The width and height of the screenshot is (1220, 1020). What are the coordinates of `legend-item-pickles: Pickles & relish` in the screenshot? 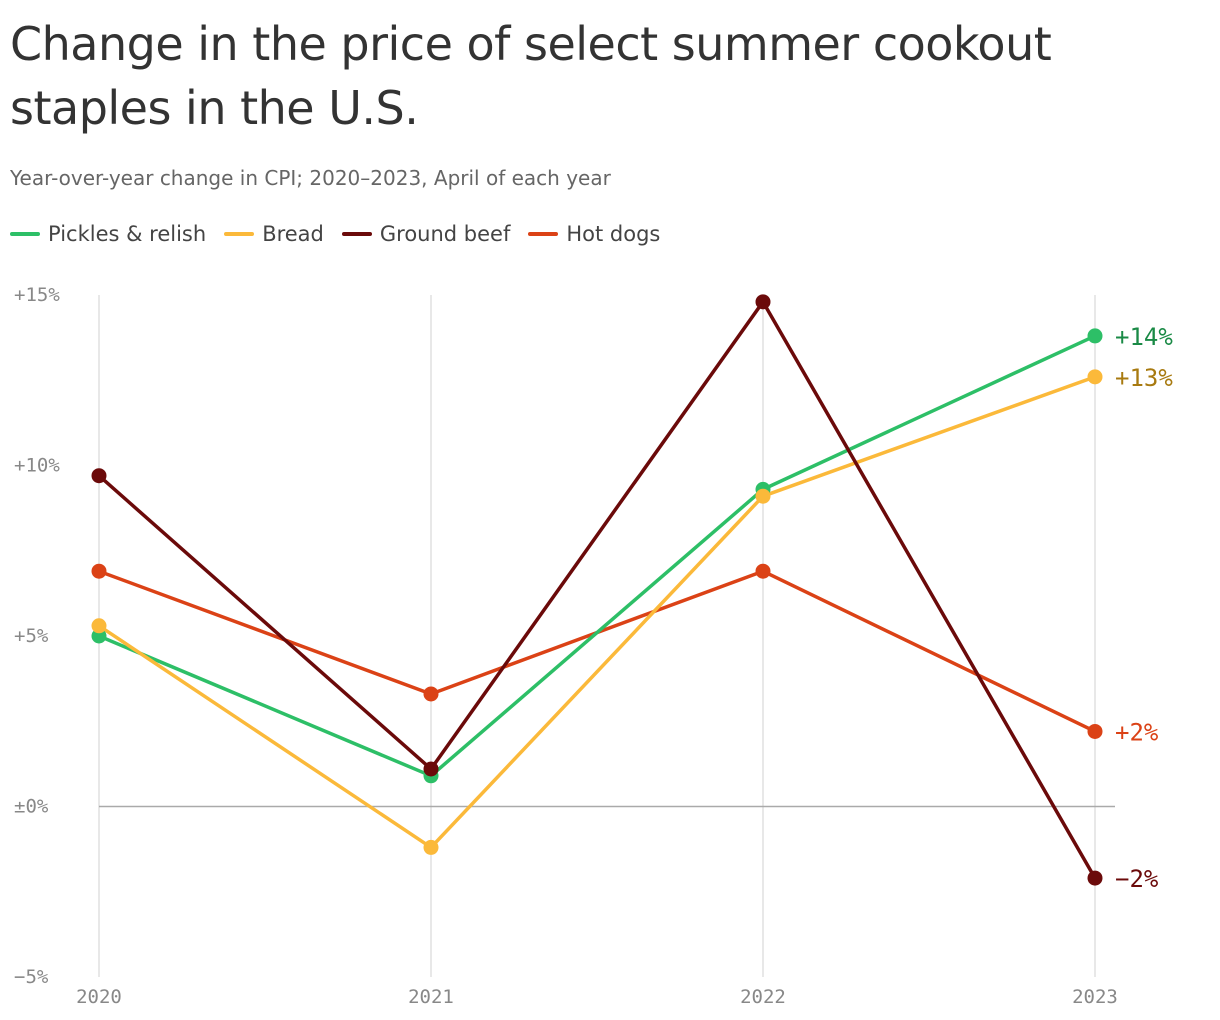 It's located at (108, 234).